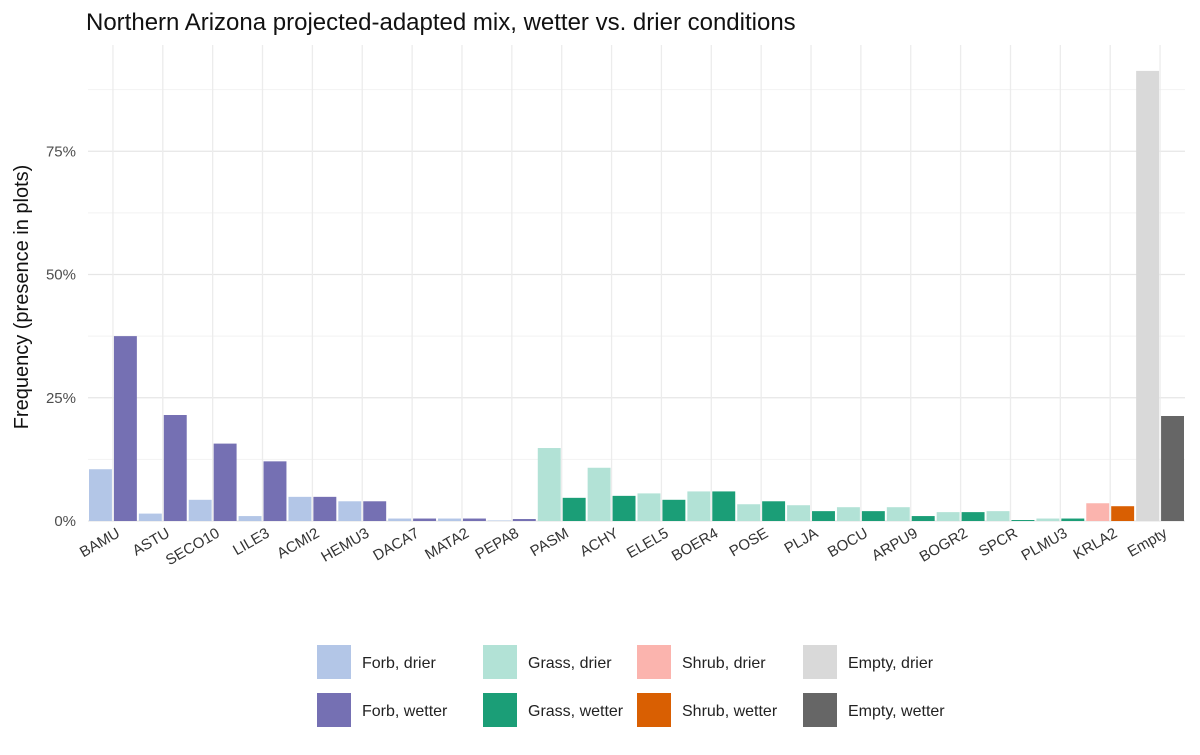  I want to click on y-axis-label: Frequency (presence in plots), so click(22, 297).